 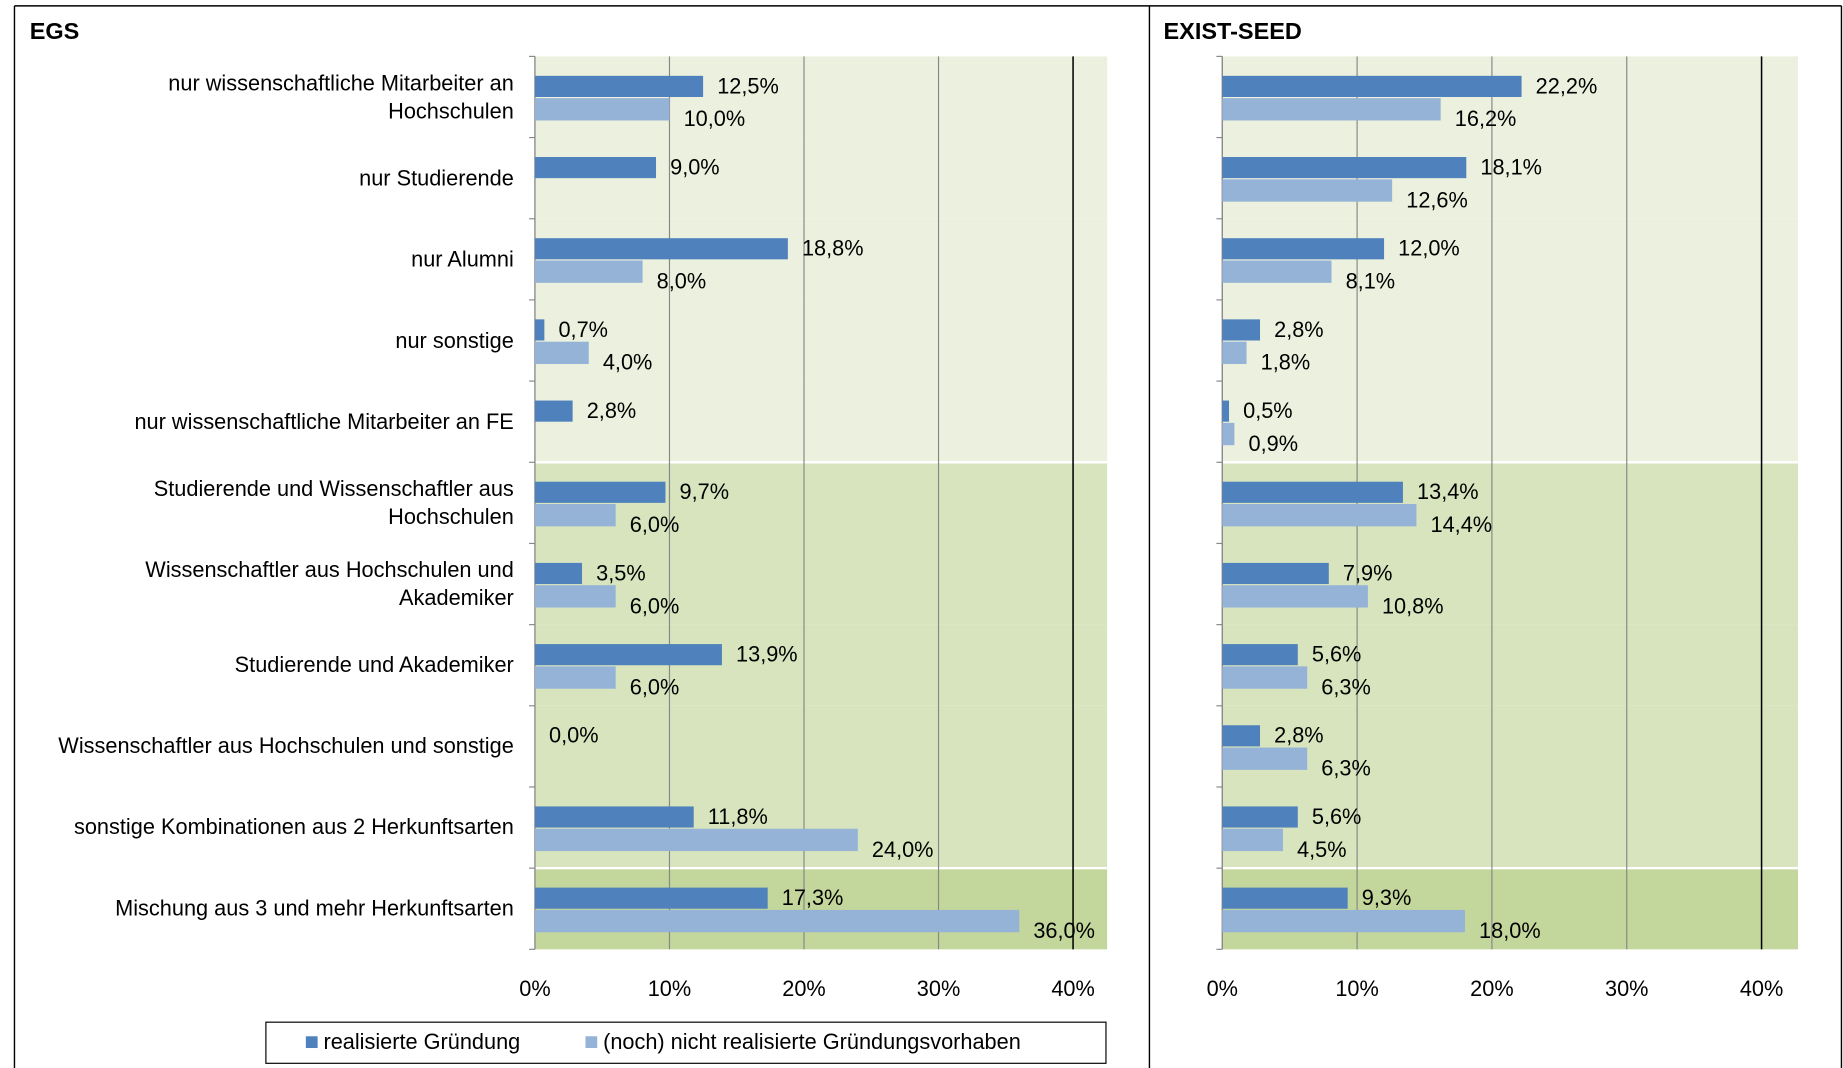 I want to click on data-label: 8,1%, so click(x=1371, y=281).